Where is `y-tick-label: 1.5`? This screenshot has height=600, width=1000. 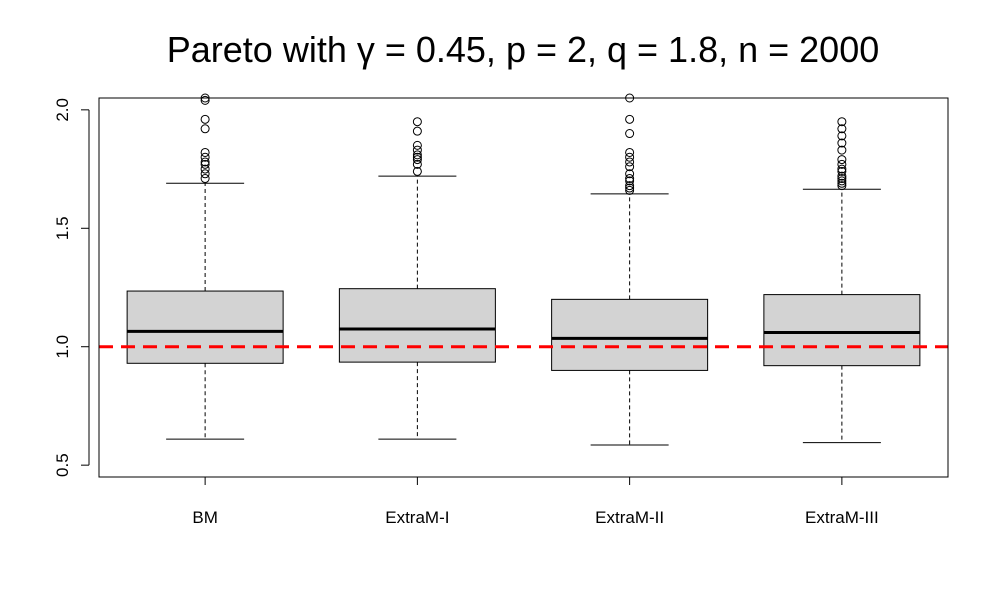 y-tick-label: 1.5 is located at coordinates (62, 228).